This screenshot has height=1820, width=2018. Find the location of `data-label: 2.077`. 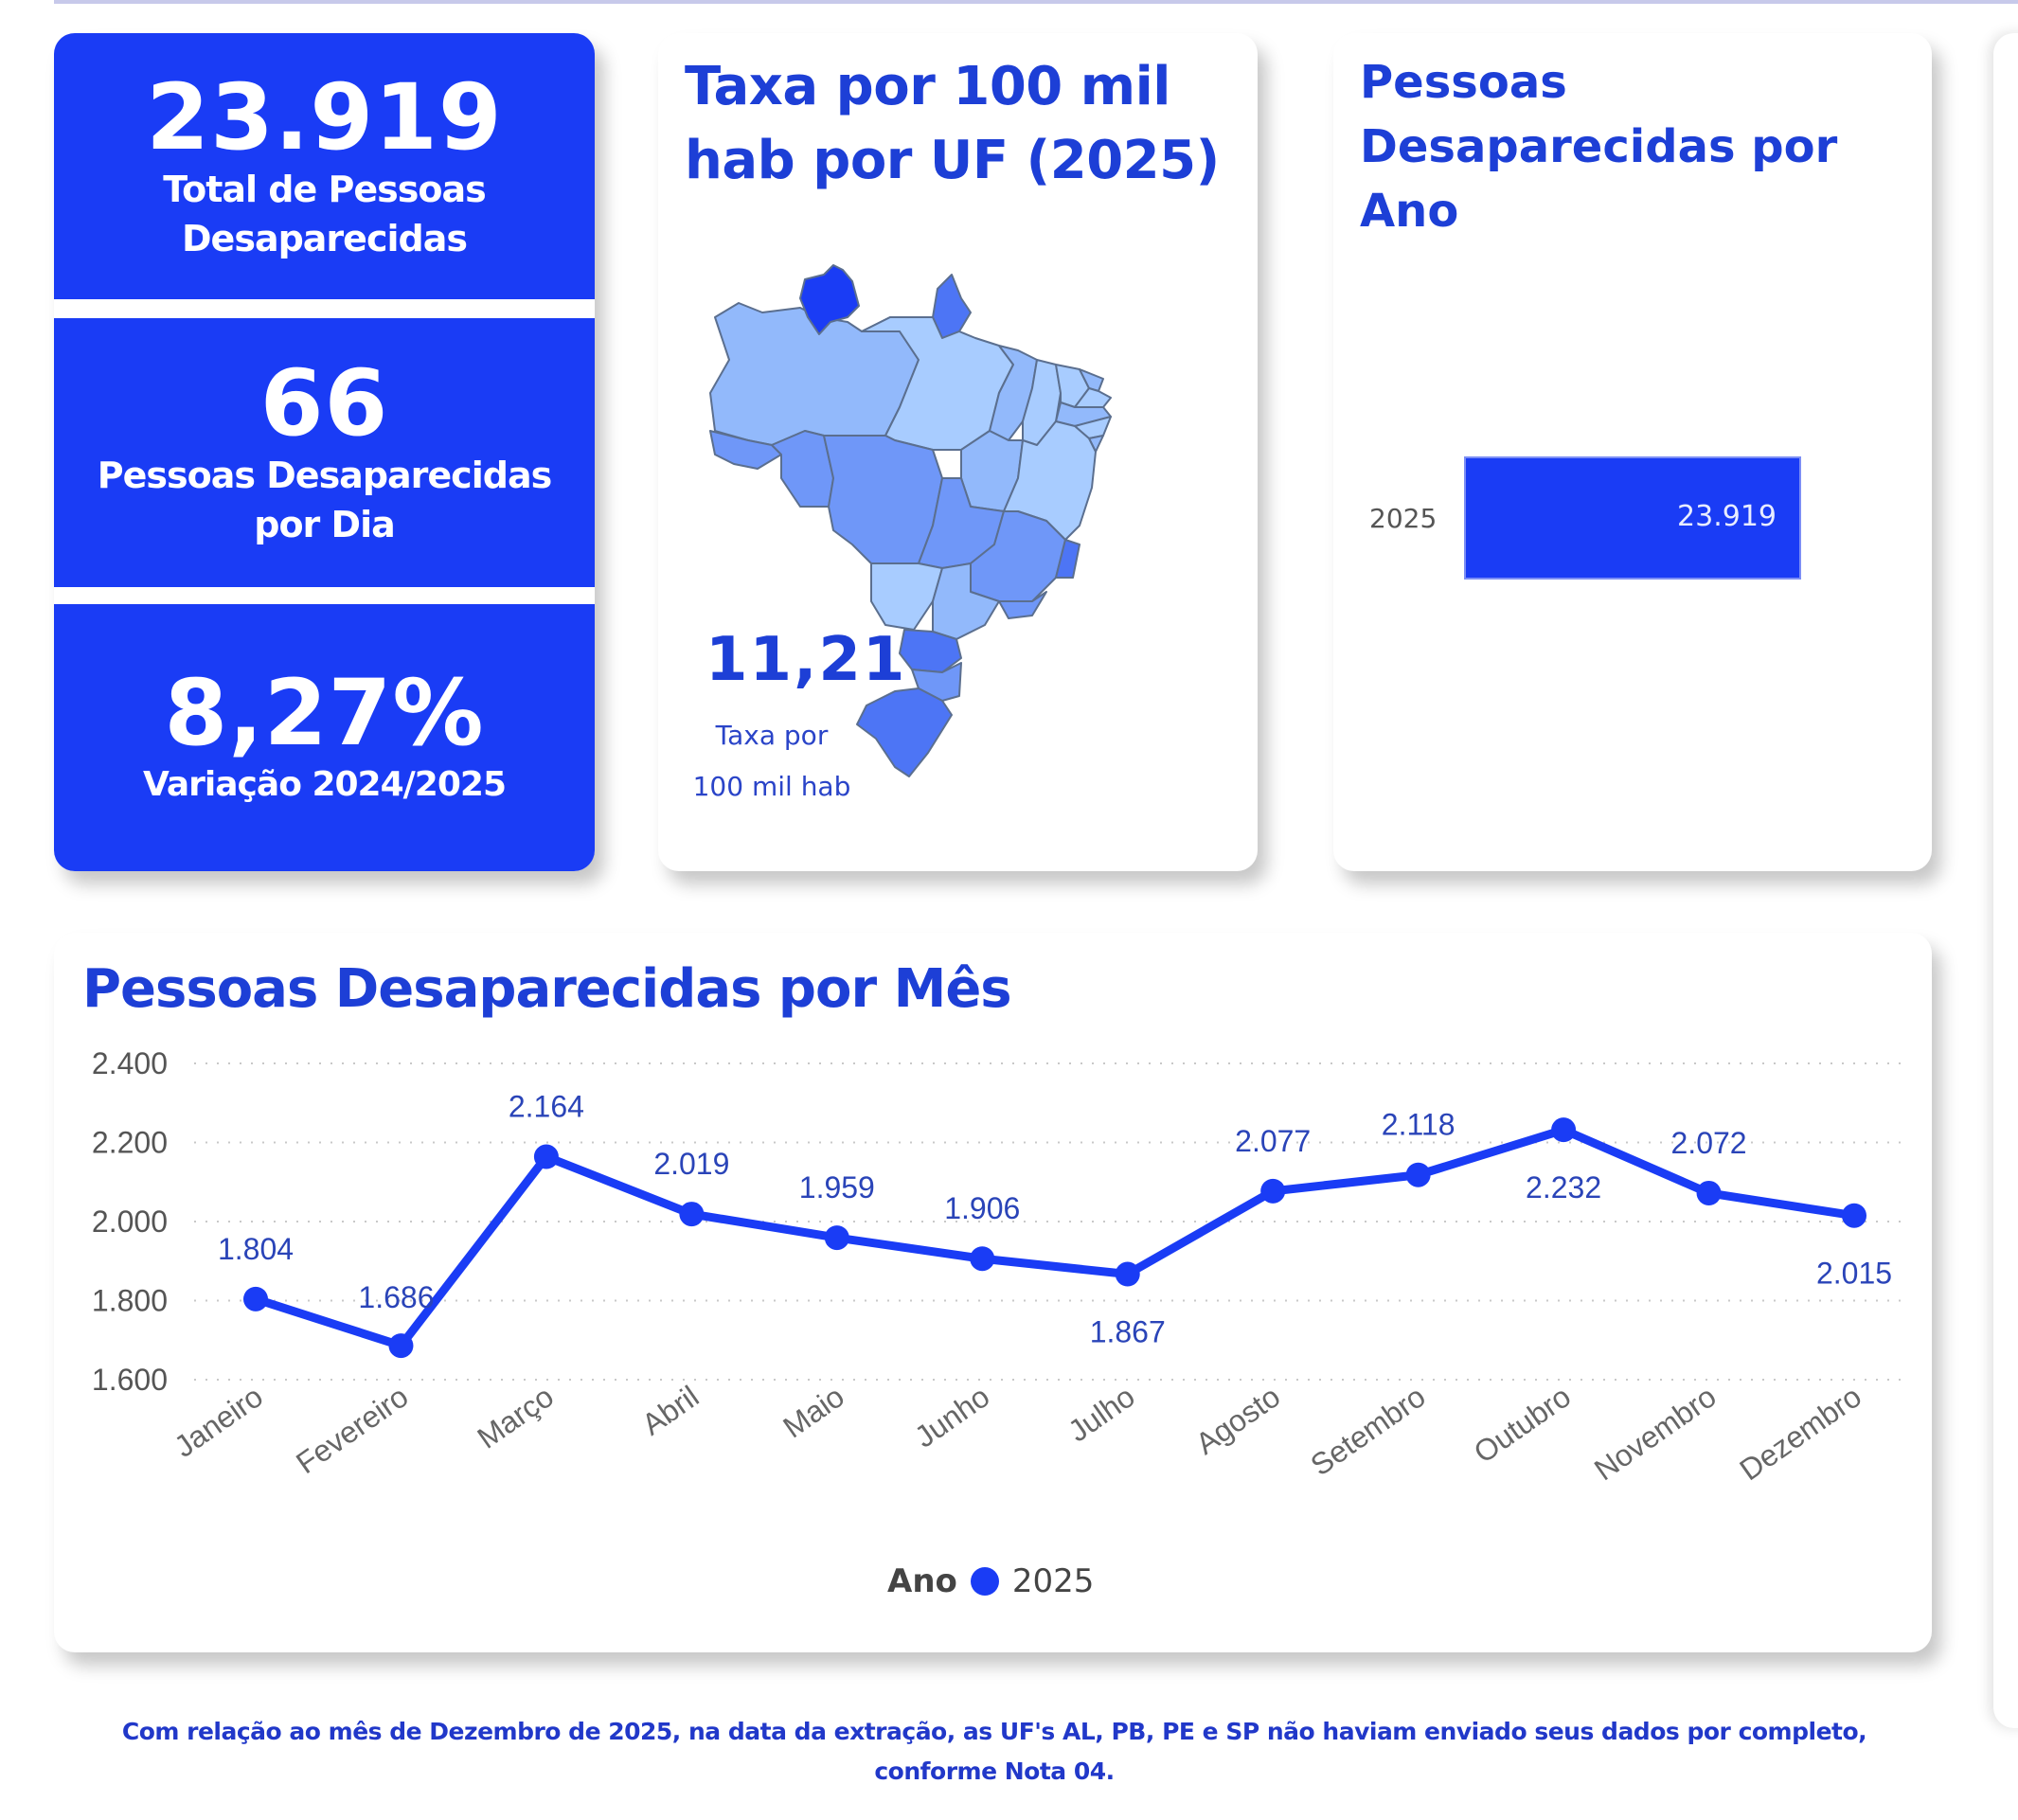

data-label: 2.077 is located at coordinates (1273, 1141).